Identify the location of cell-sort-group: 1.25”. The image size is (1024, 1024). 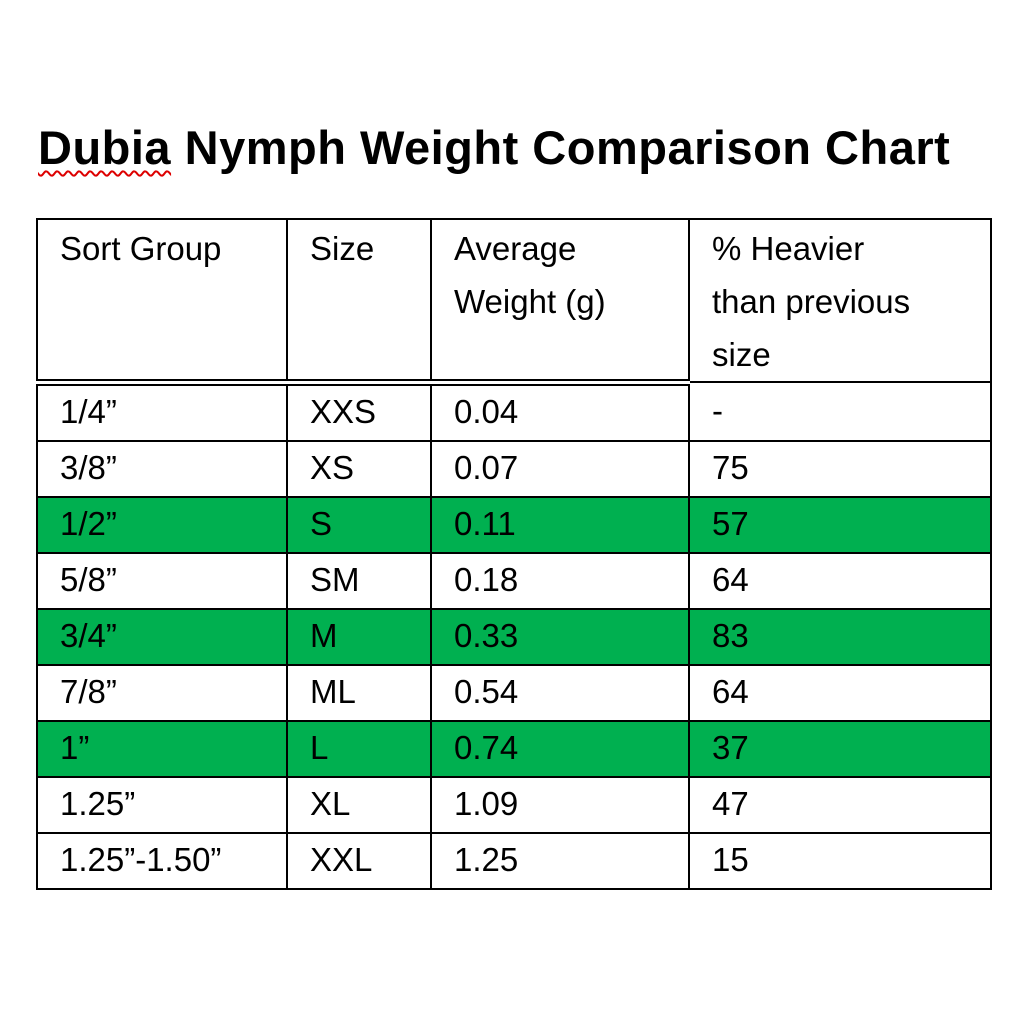
(162, 804).